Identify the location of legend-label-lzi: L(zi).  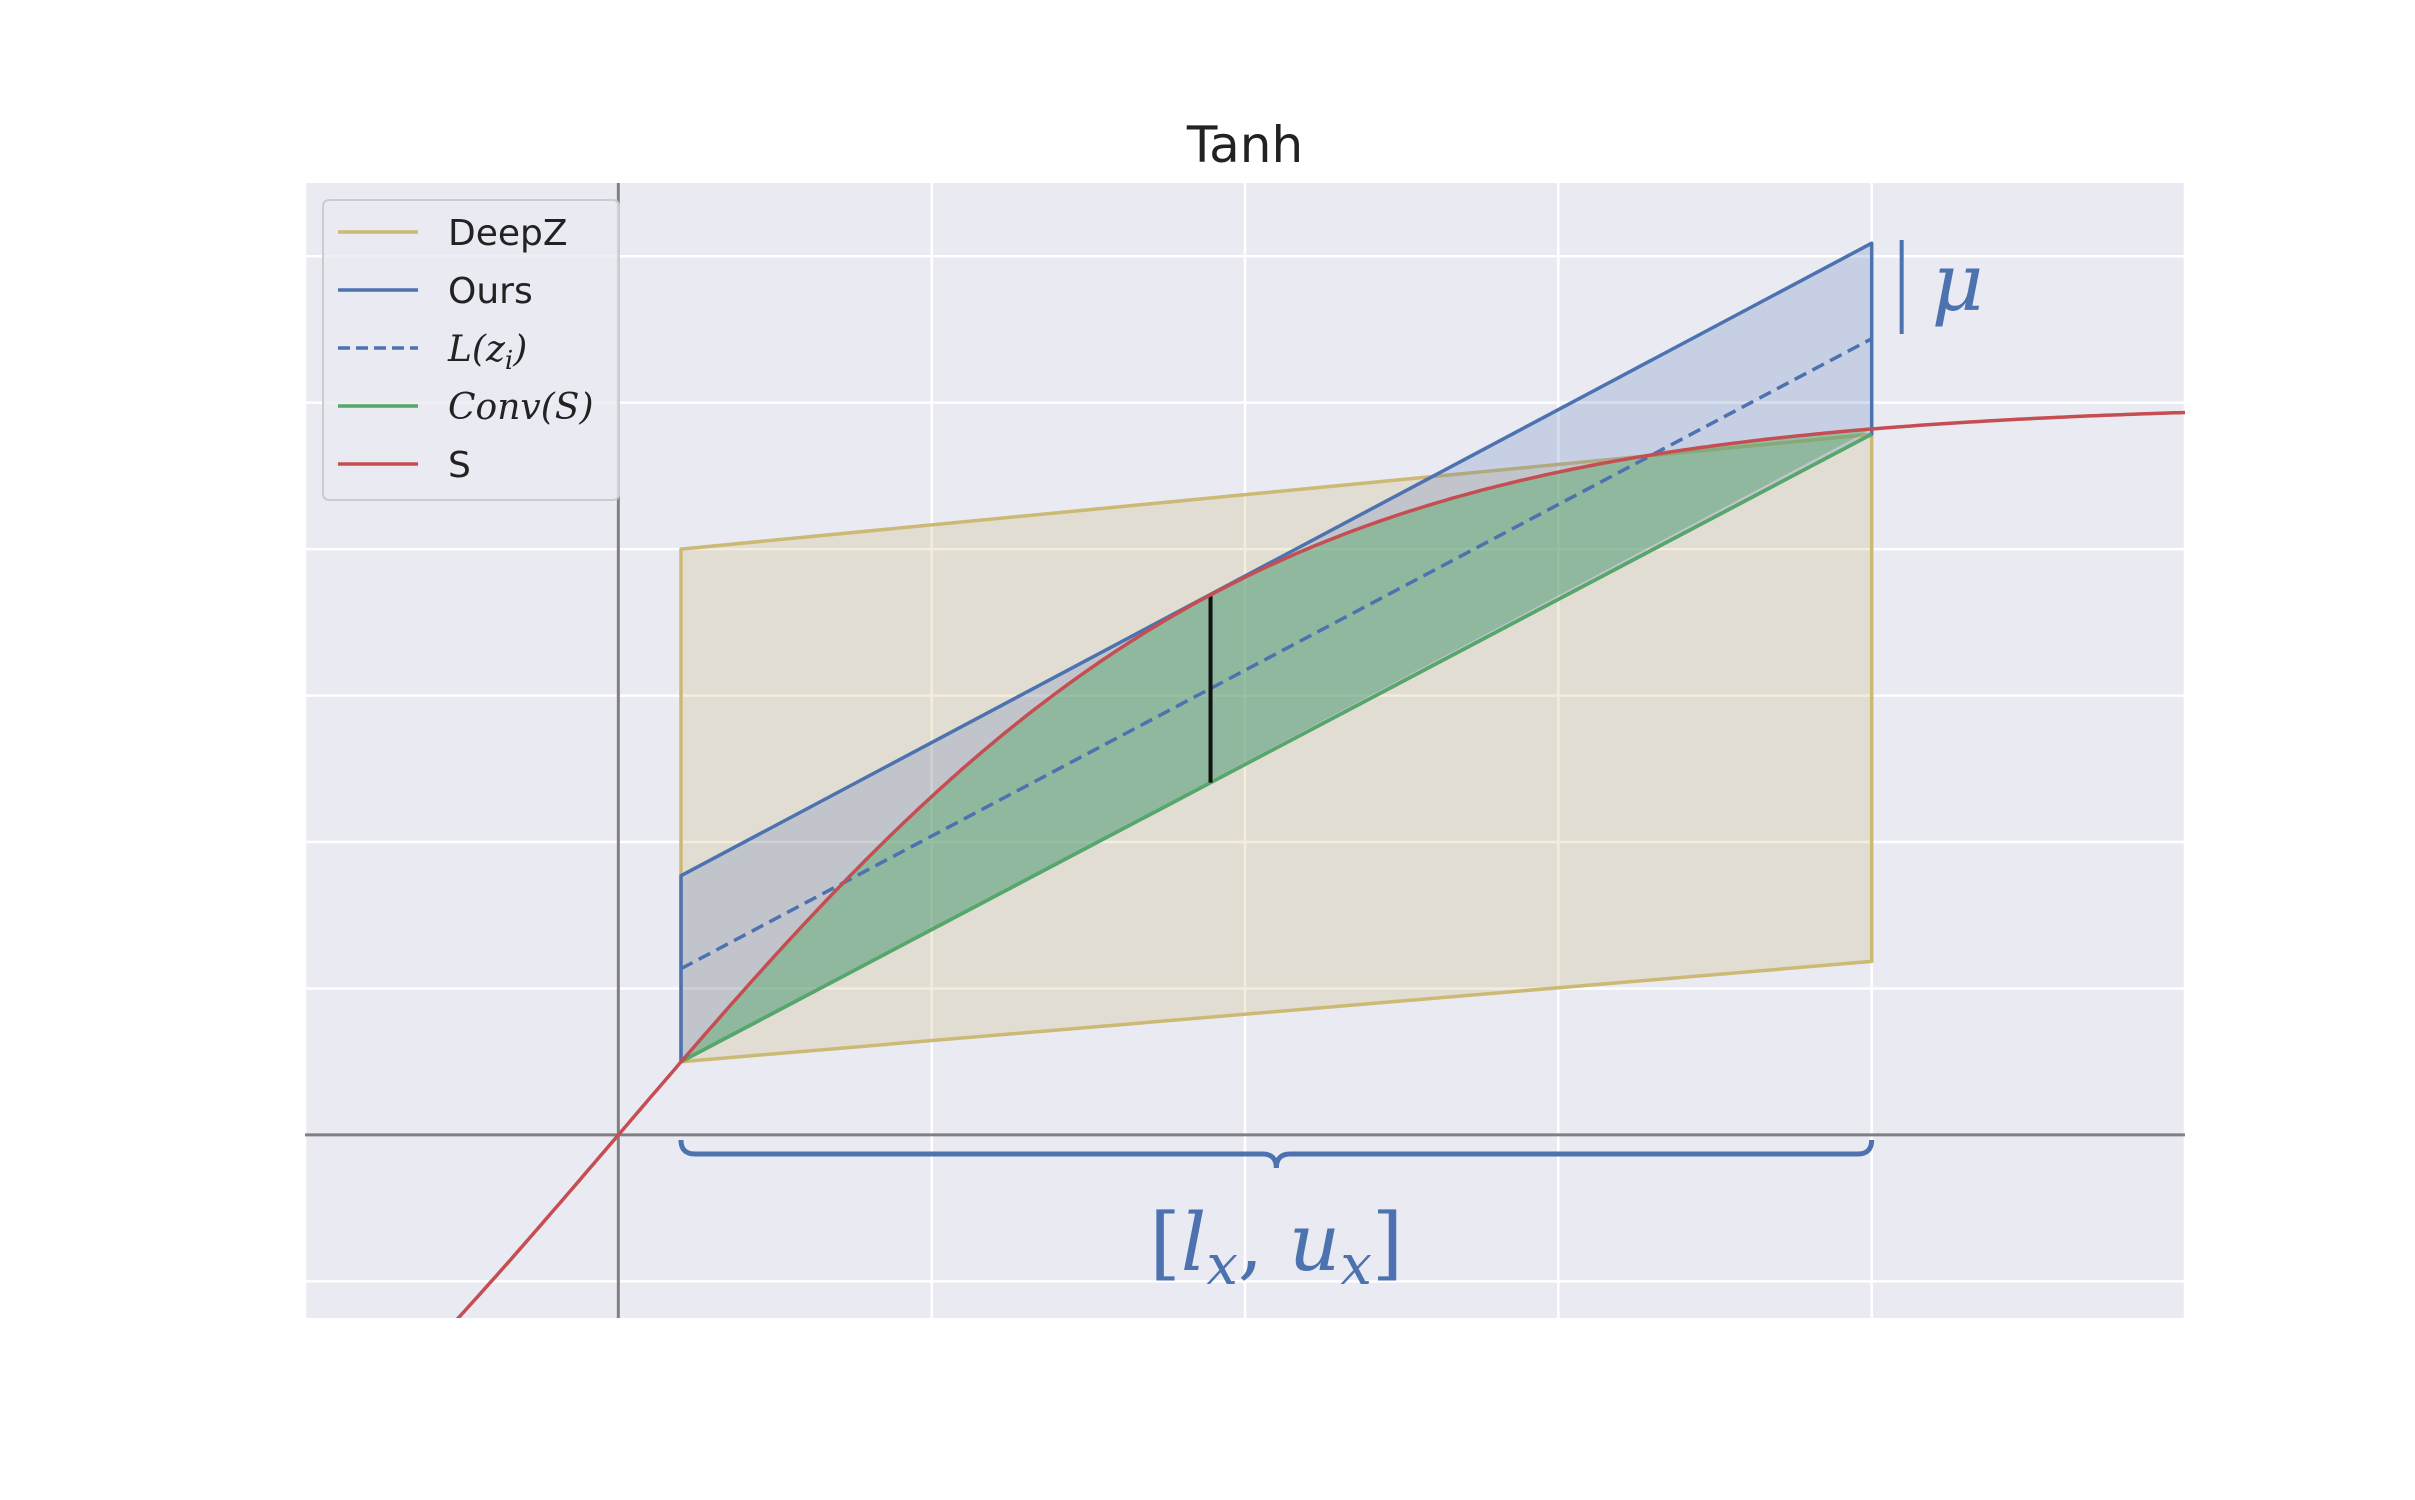
(487, 352).